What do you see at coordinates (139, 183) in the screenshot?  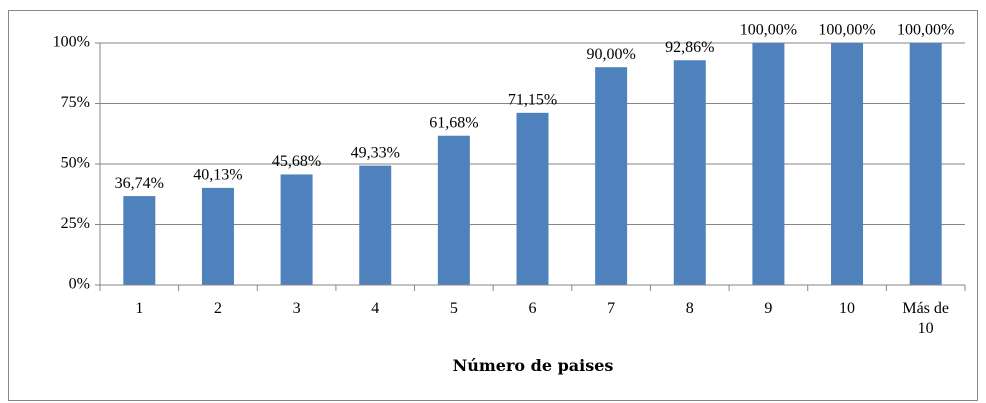 I see `value-label: 36,74%` at bounding box center [139, 183].